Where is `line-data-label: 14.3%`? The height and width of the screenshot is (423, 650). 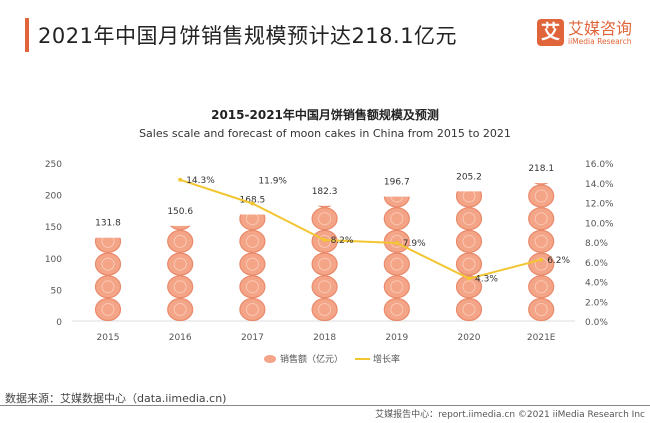 line-data-label: 14.3% is located at coordinates (200, 181).